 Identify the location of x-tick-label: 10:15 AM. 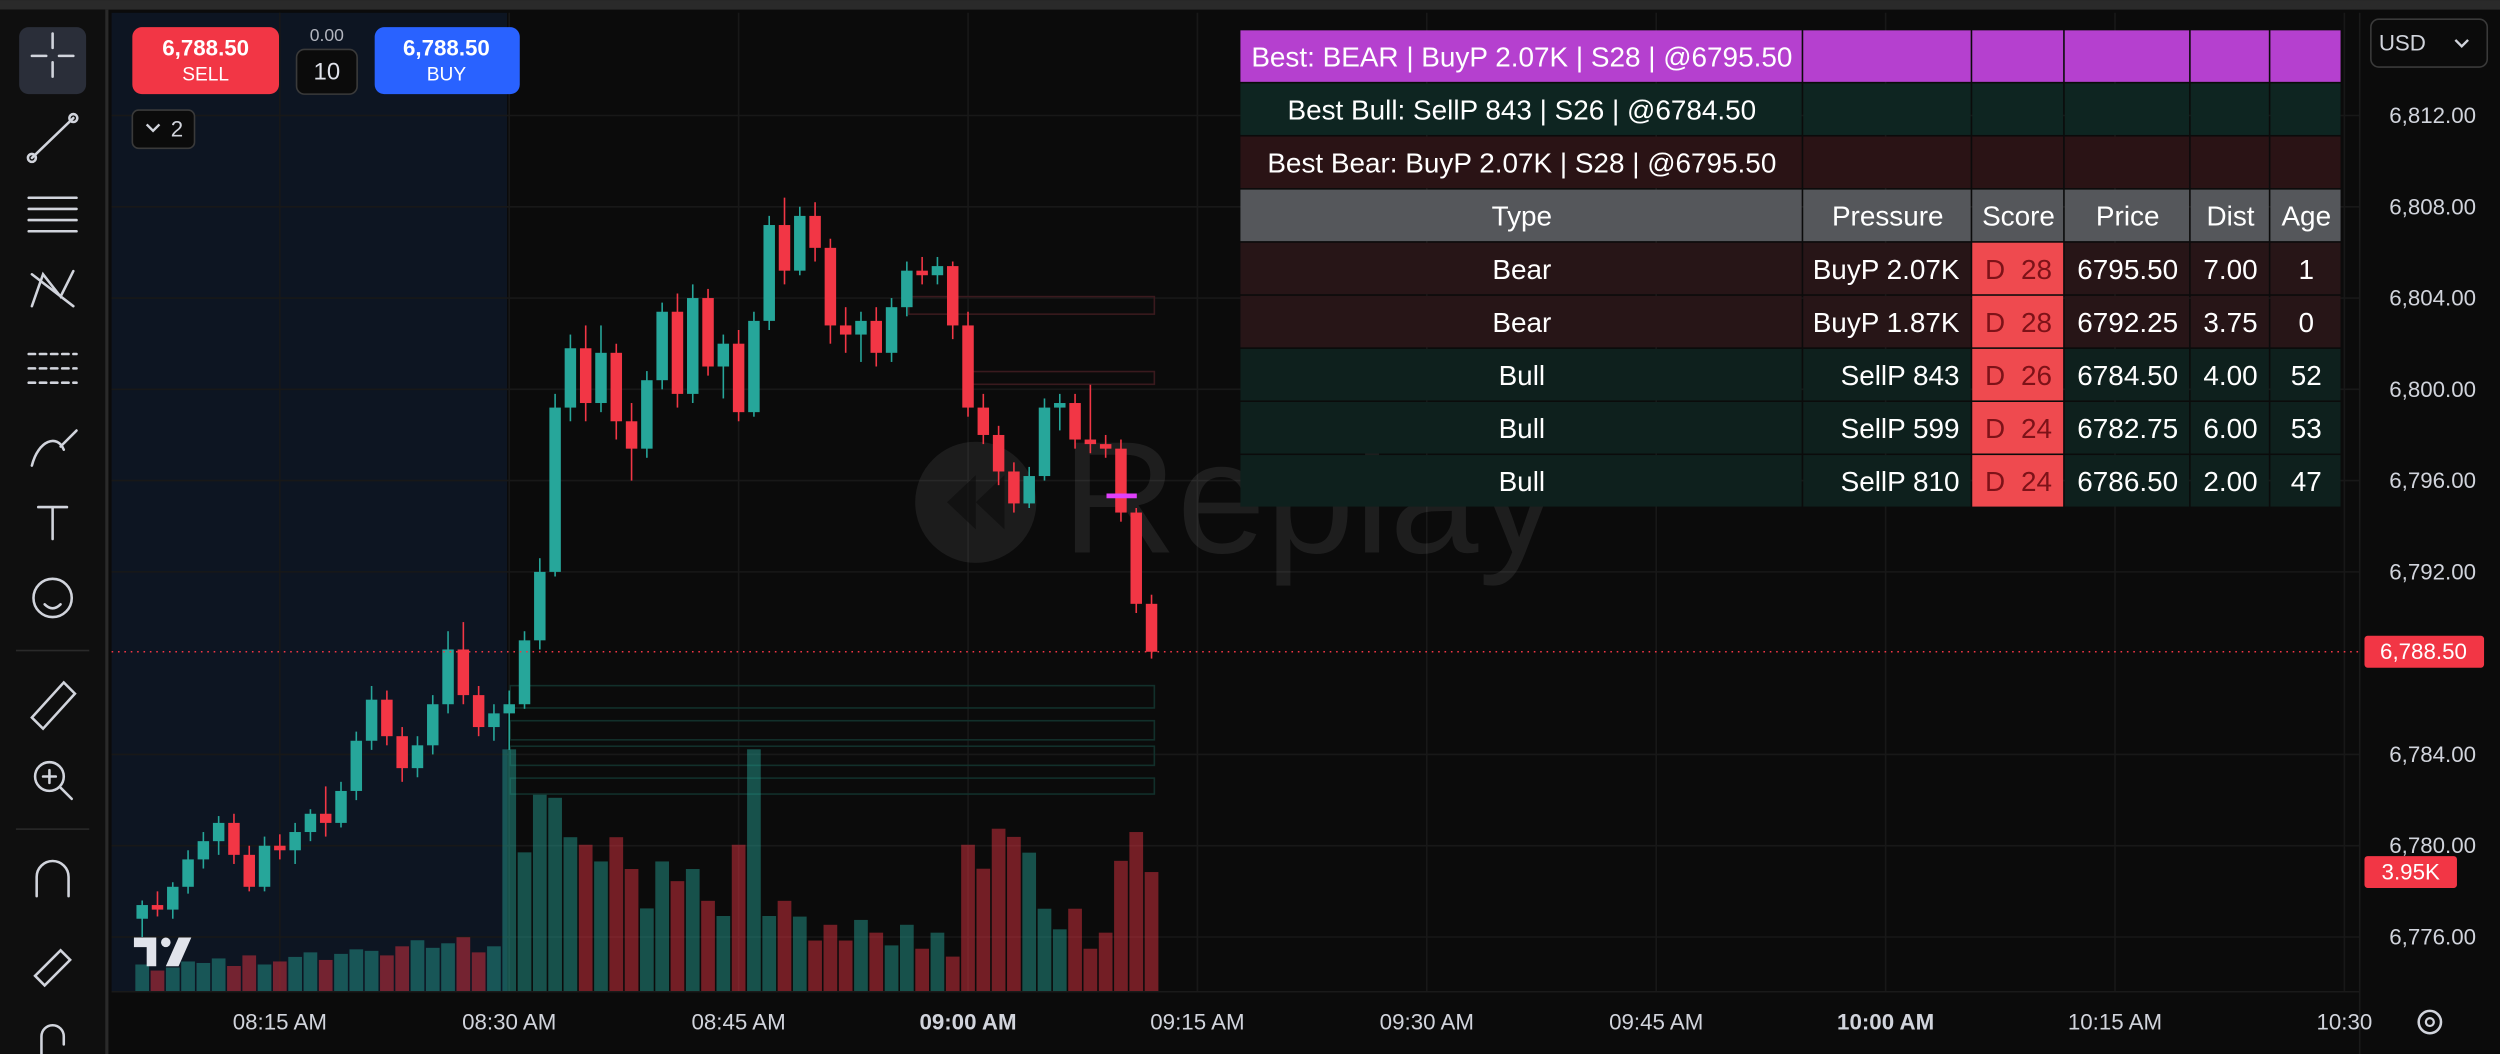
(2115, 1022).